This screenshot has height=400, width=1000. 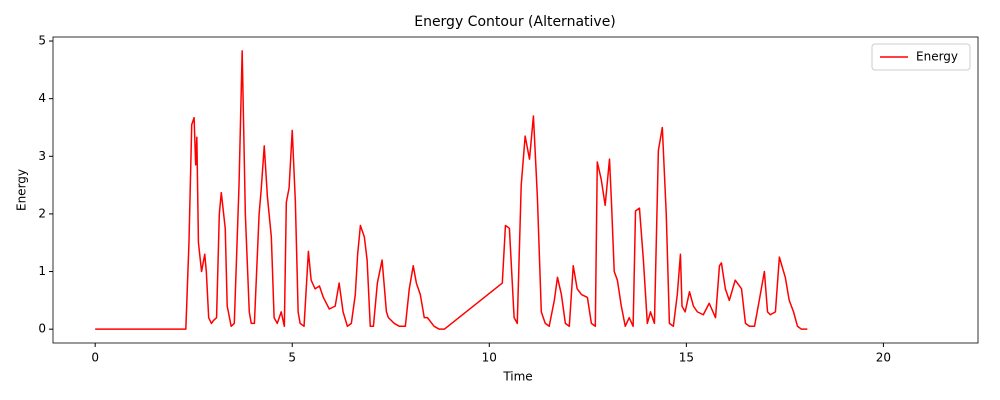 I want to click on y-tick-label: 4, so click(x=42, y=98).